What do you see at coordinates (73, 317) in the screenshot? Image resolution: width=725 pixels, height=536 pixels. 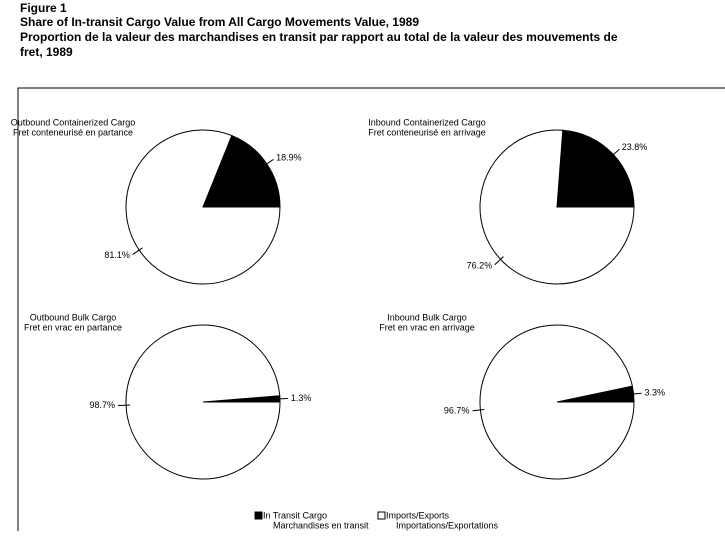 I see `pie-title: Outbound Bulk Cargo` at bounding box center [73, 317].